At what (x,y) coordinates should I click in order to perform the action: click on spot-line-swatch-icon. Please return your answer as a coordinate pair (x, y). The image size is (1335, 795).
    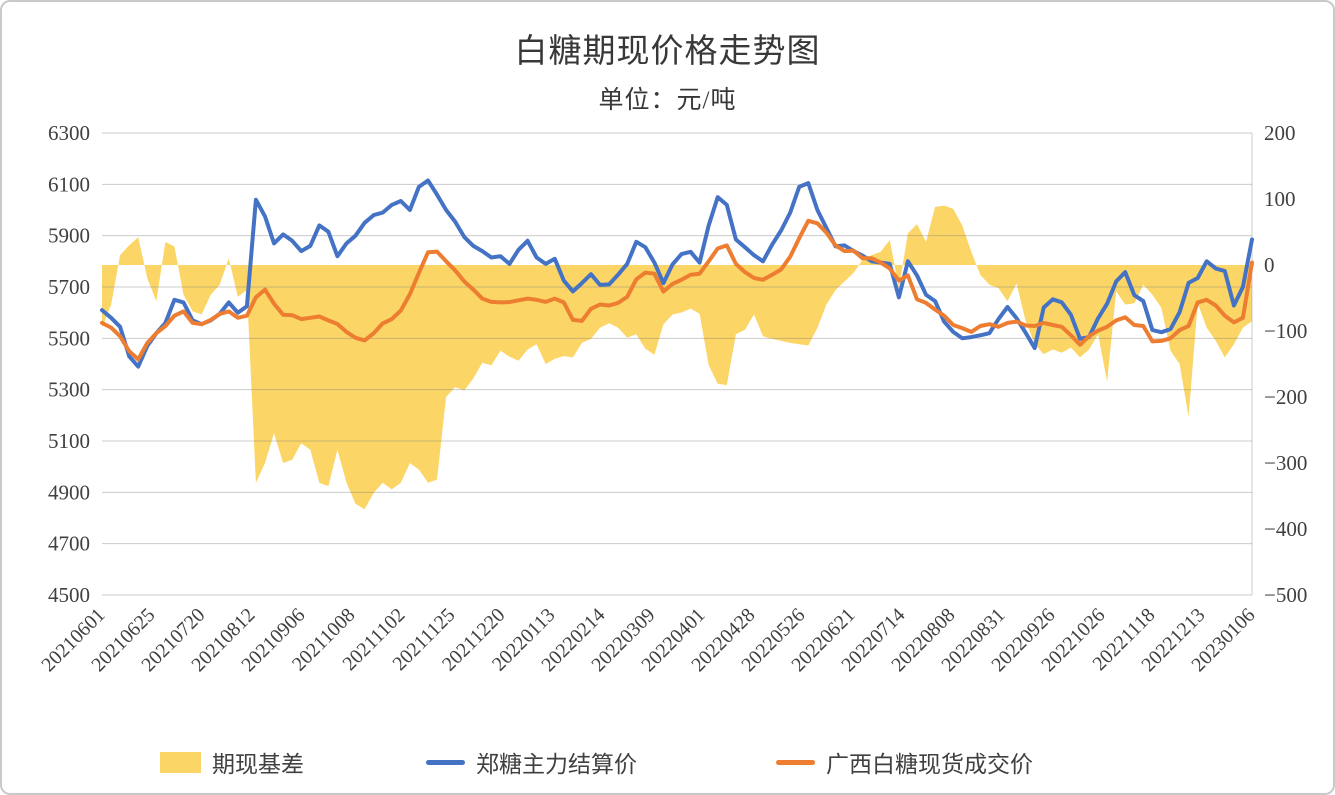
    Looking at the image, I should click on (795, 762).